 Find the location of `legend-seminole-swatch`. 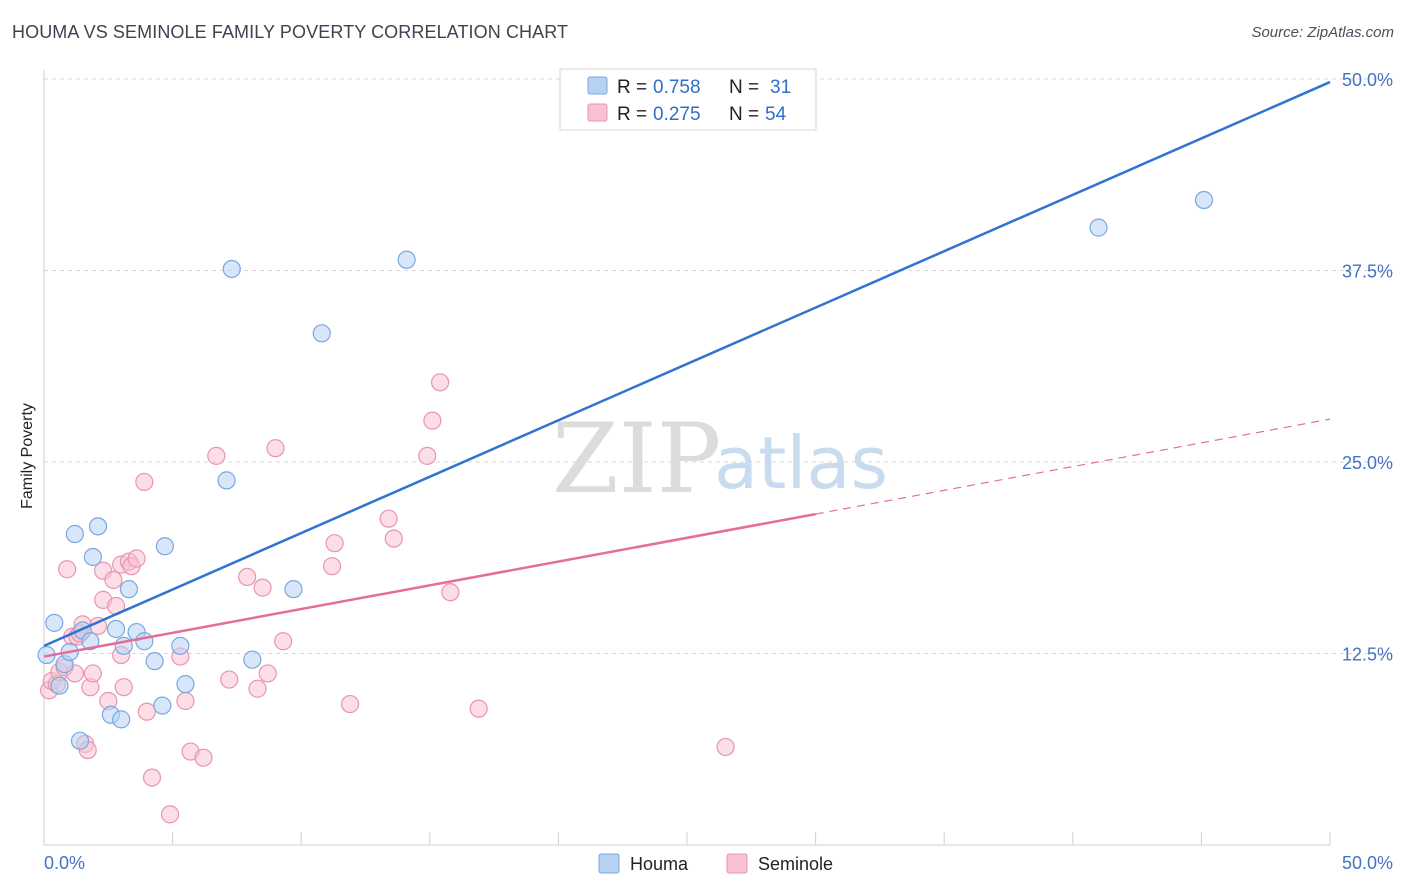

legend-seminole-swatch is located at coordinates (597, 112).